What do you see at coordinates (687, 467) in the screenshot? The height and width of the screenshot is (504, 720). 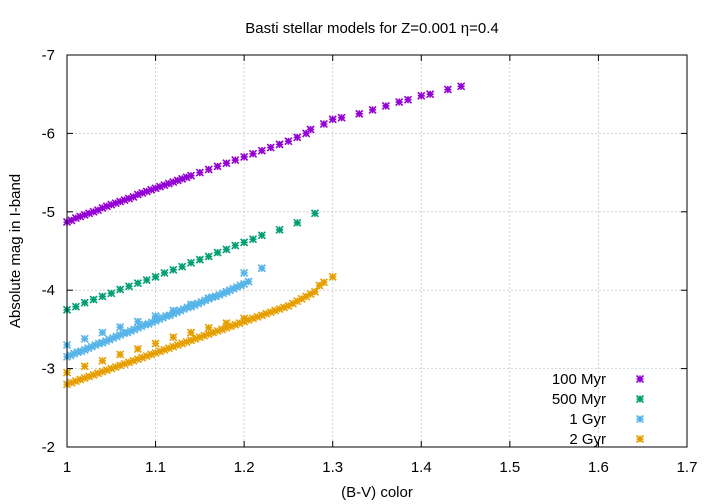 I see `x-tick-label: 1.7` at bounding box center [687, 467].